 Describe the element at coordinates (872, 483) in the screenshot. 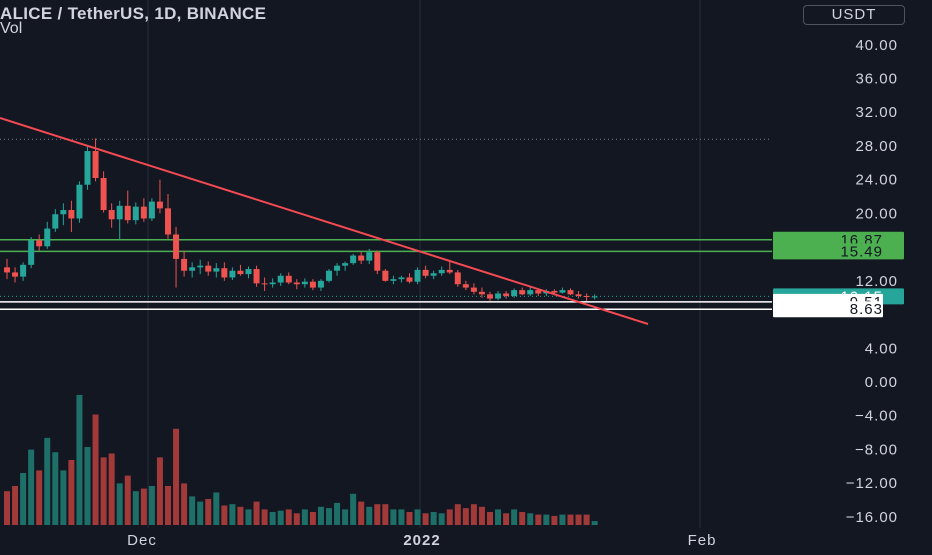

I see `y-axis-tick-label: −12.00` at that location.